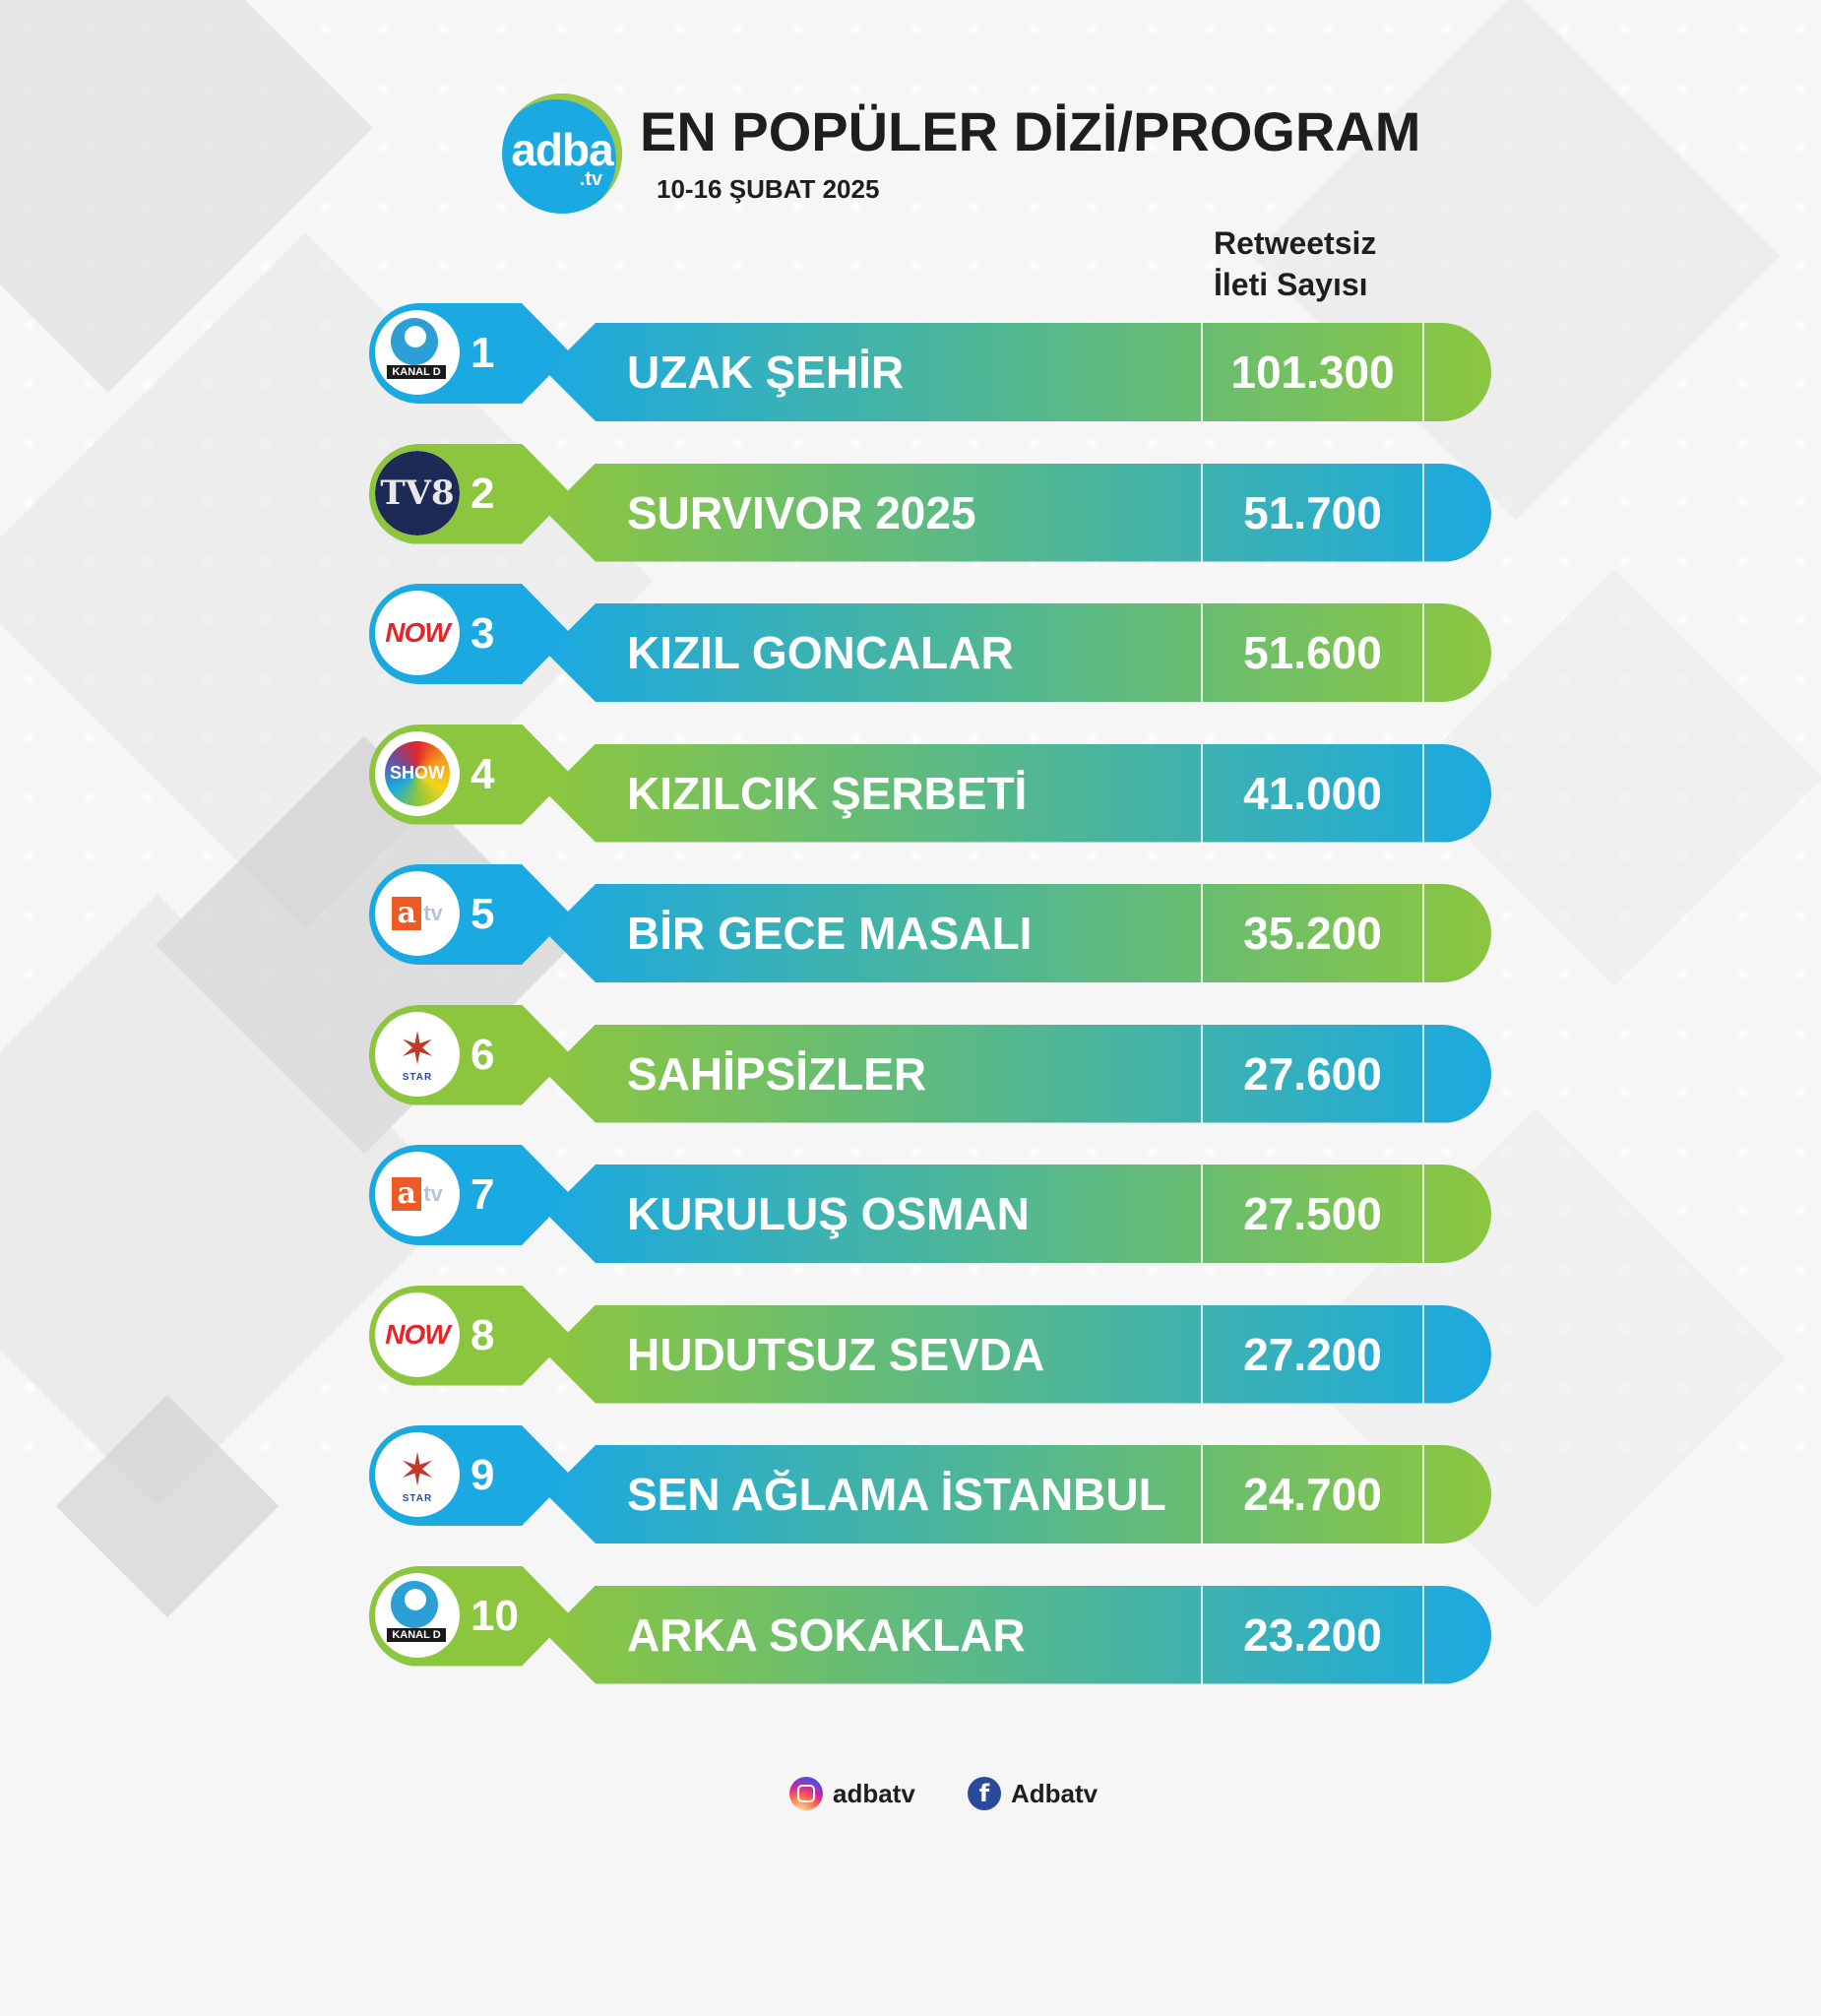 The width and height of the screenshot is (1821, 2016). Describe the element at coordinates (495, 1615) in the screenshot. I see `rank-number: 10` at that location.